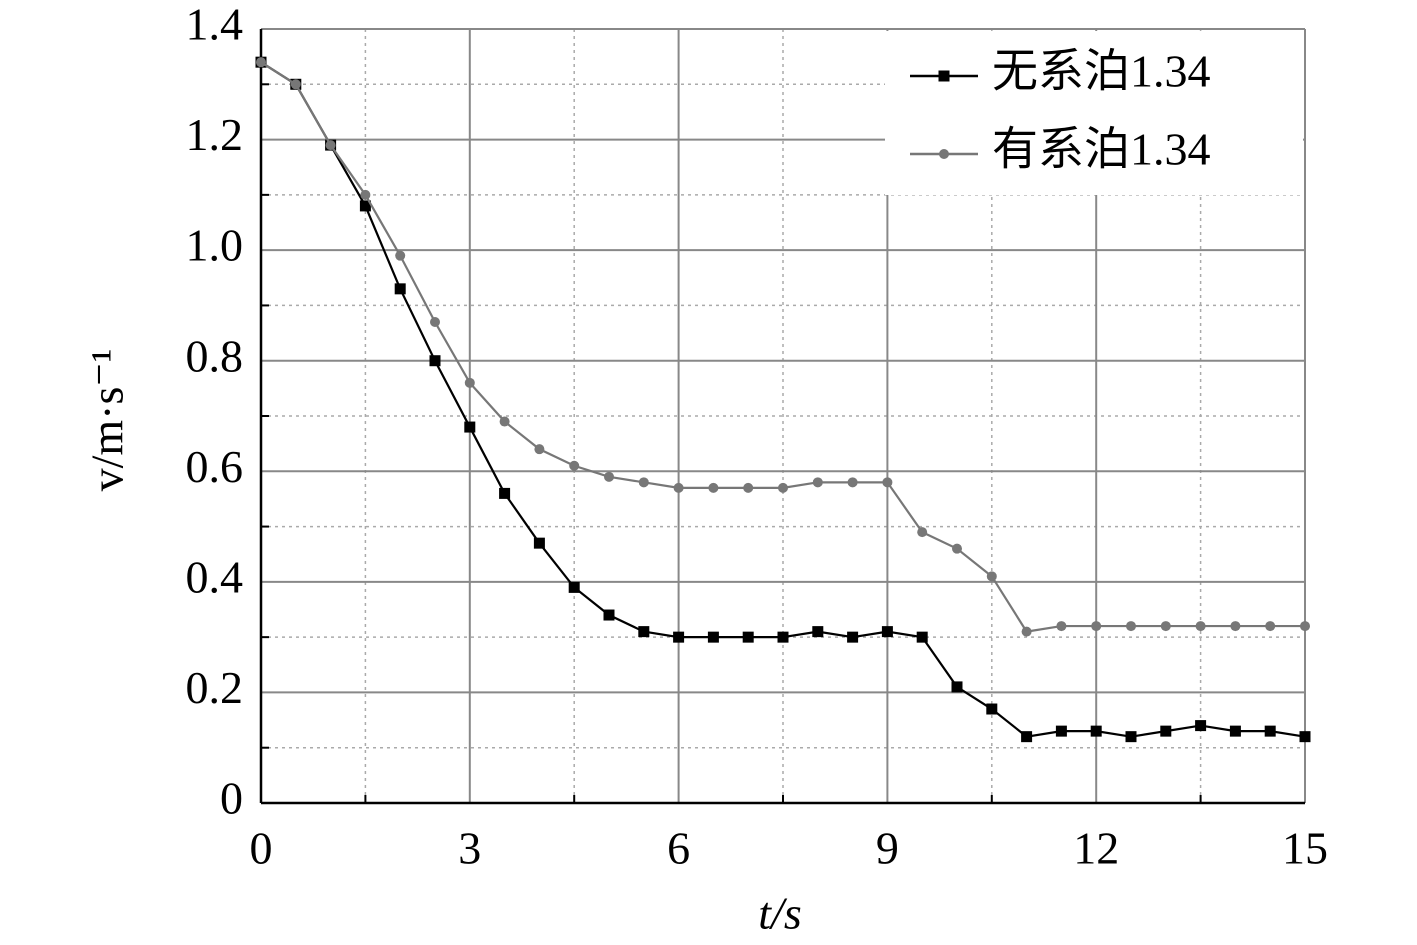 The image size is (1417, 945). What do you see at coordinates (1101, 71) in the screenshot?
I see `legend-label: 无系泊1.34` at bounding box center [1101, 71].